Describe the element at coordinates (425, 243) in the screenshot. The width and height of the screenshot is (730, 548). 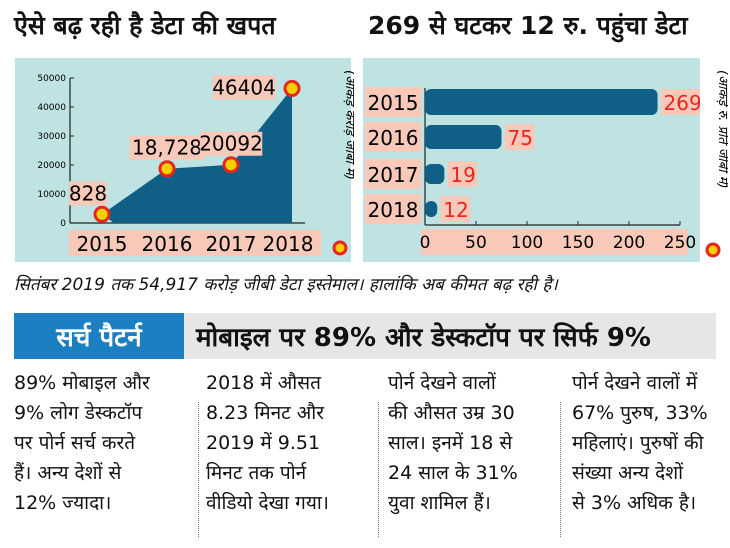
I see `x-tick-label: 0` at that location.